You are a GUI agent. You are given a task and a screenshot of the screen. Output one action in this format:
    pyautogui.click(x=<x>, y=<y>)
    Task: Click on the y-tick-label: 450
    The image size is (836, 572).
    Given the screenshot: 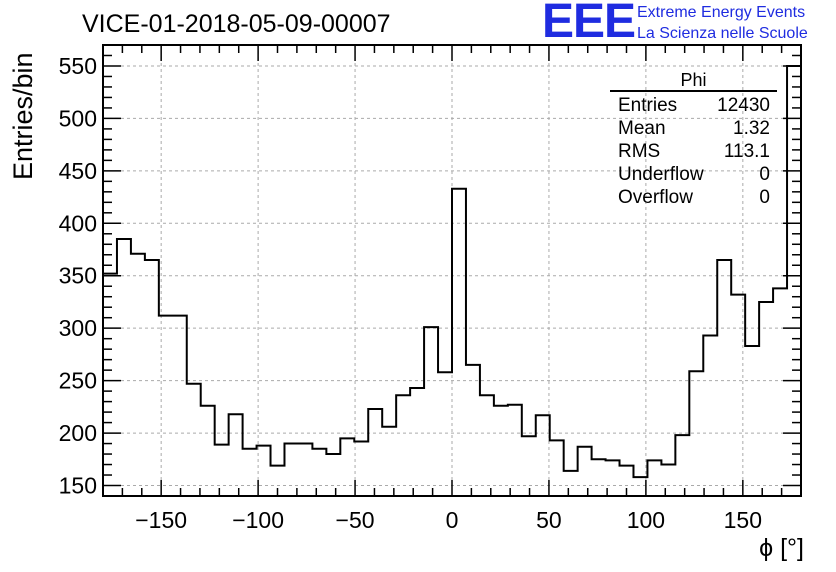 What is the action you would take?
    pyautogui.click(x=78, y=171)
    